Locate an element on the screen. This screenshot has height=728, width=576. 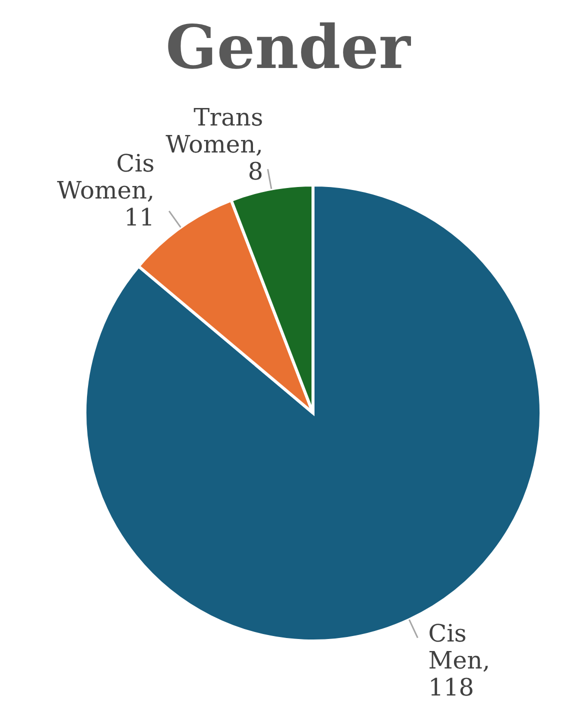
slice-label: Trans Women, 8 is located at coordinates (215, 145).